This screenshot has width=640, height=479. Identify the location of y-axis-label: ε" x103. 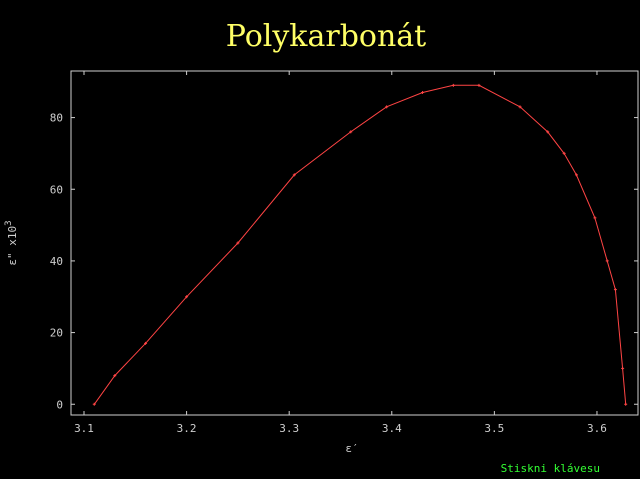
(11, 242).